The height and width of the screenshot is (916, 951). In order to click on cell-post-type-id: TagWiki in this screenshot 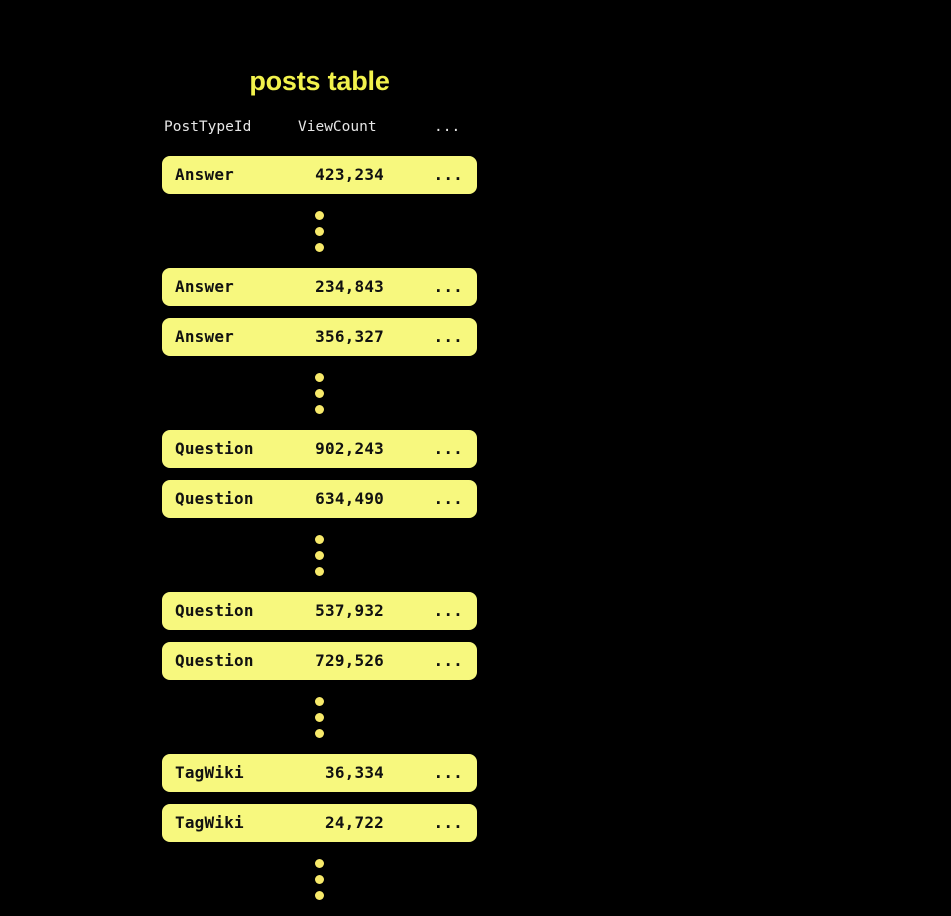, I will do `click(209, 772)`.